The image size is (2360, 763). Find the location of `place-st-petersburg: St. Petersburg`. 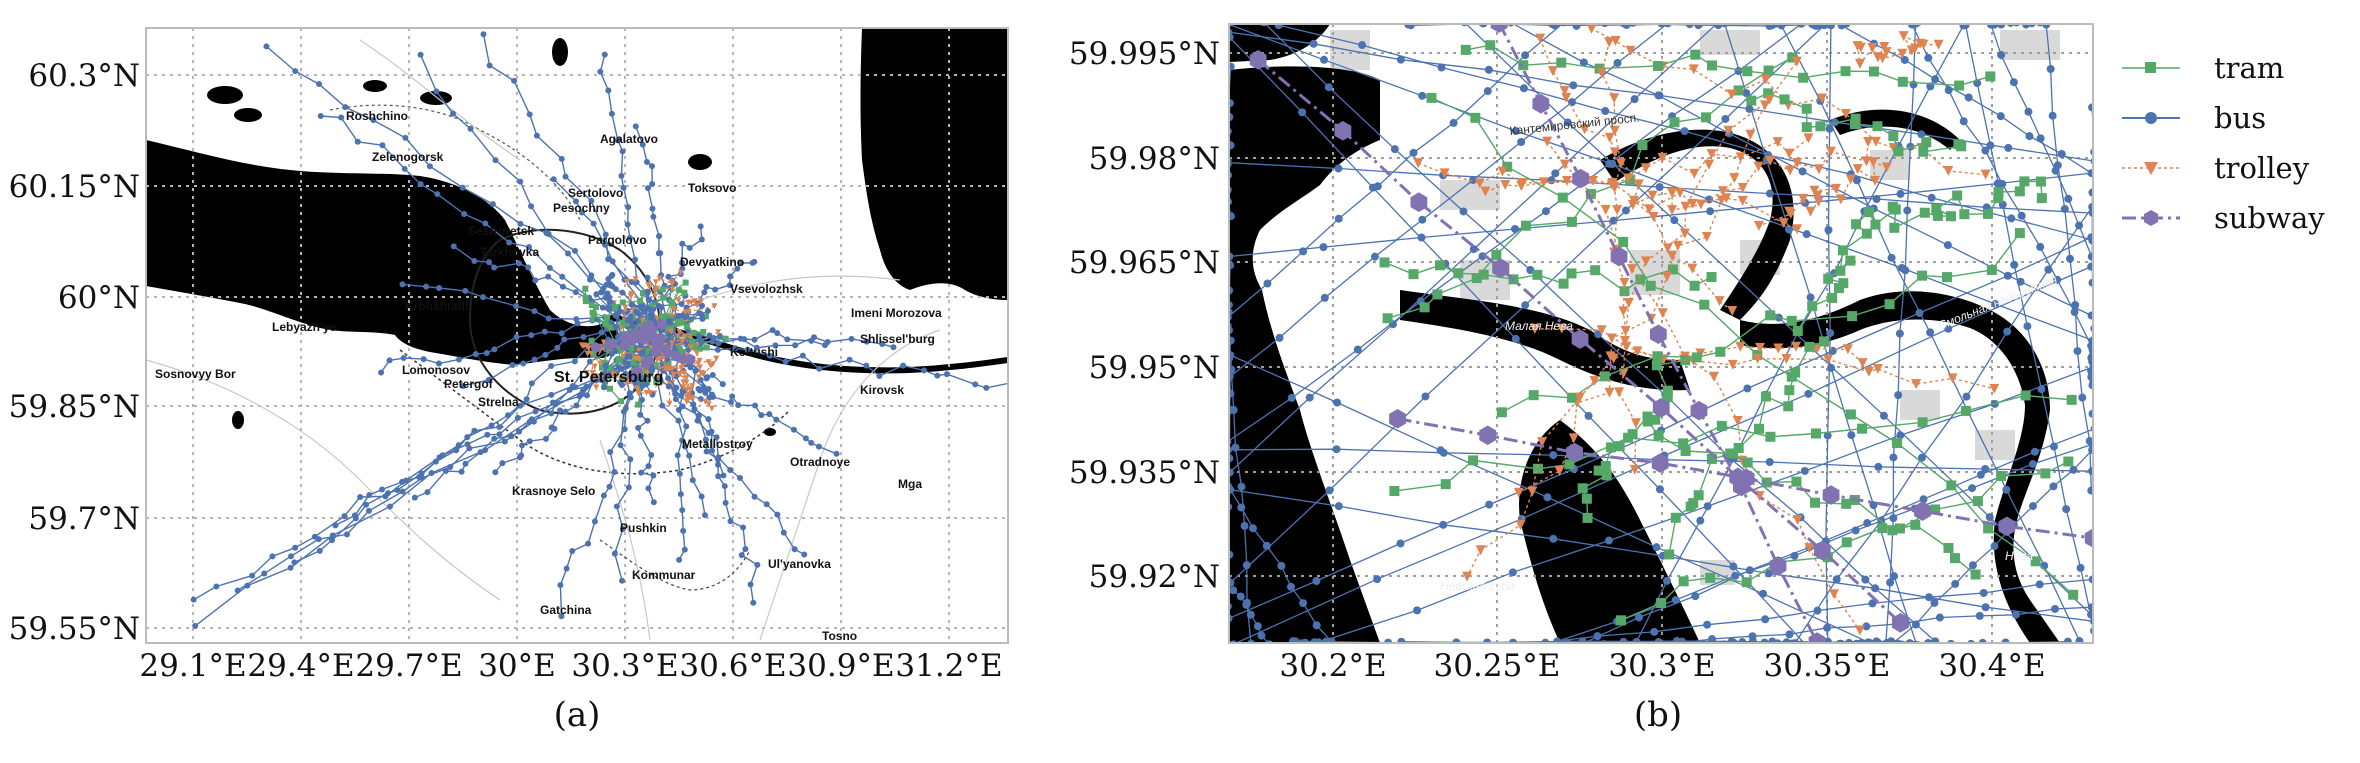

place-st-petersburg: St. Petersburg is located at coordinates (608, 377).